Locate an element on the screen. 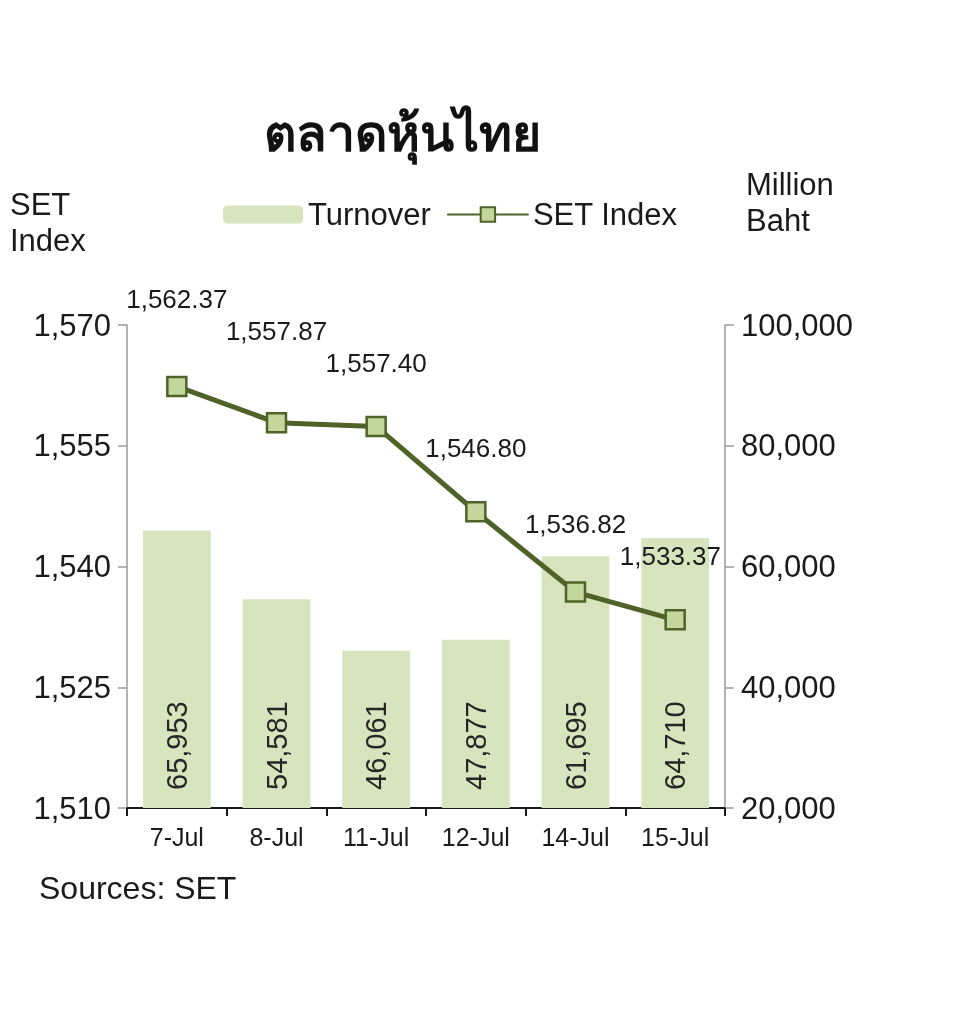  y-tick-label: 1,555 is located at coordinates (72, 446).